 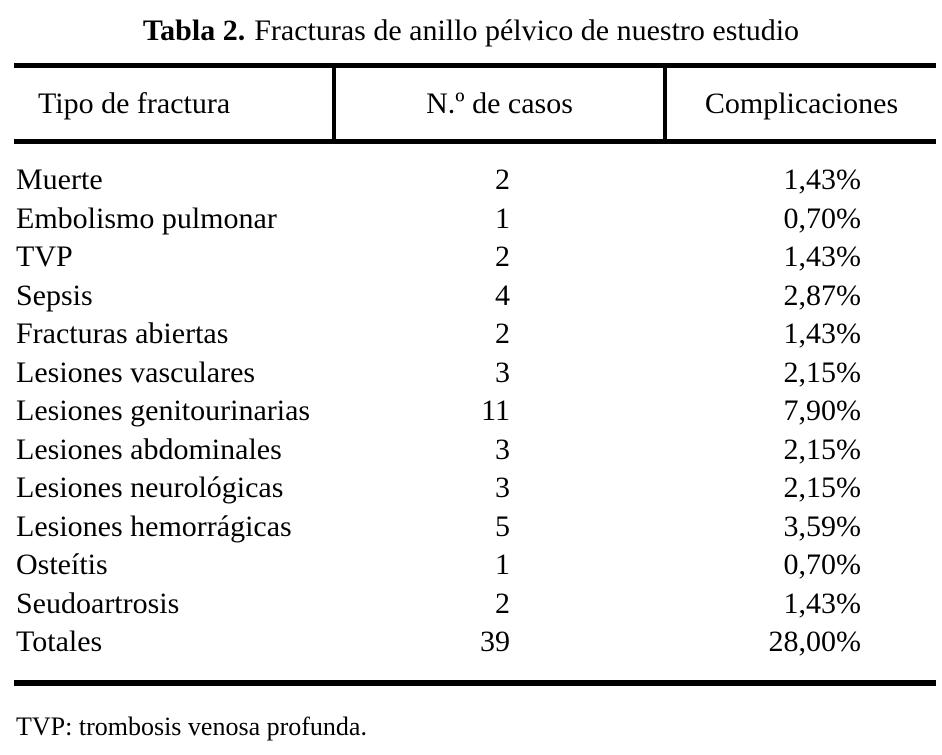 What do you see at coordinates (475, 257) in the screenshot?
I see `table-row: TVP 2 1,43%` at bounding box center [475, 257].